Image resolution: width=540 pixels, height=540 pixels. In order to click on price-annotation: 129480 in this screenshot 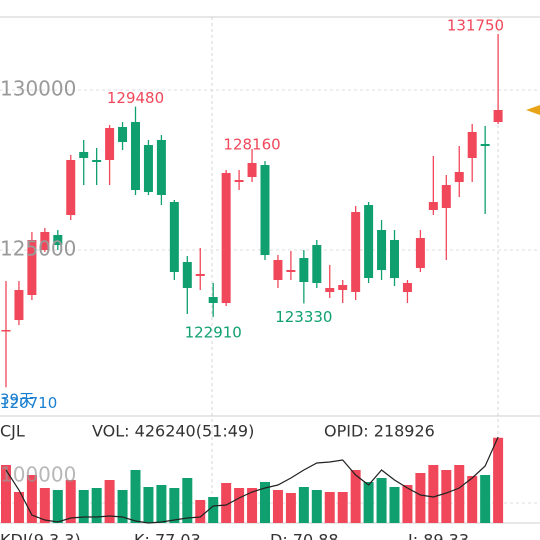, I will do `click(135, 98)`.